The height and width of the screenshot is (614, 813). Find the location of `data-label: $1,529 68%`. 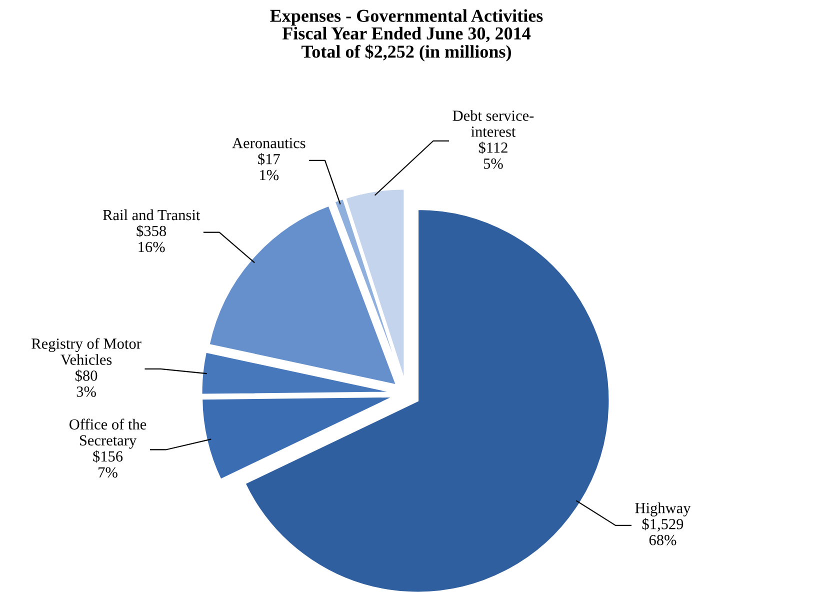

data-label: $1,529 68% is located at coordinates (663, 532).